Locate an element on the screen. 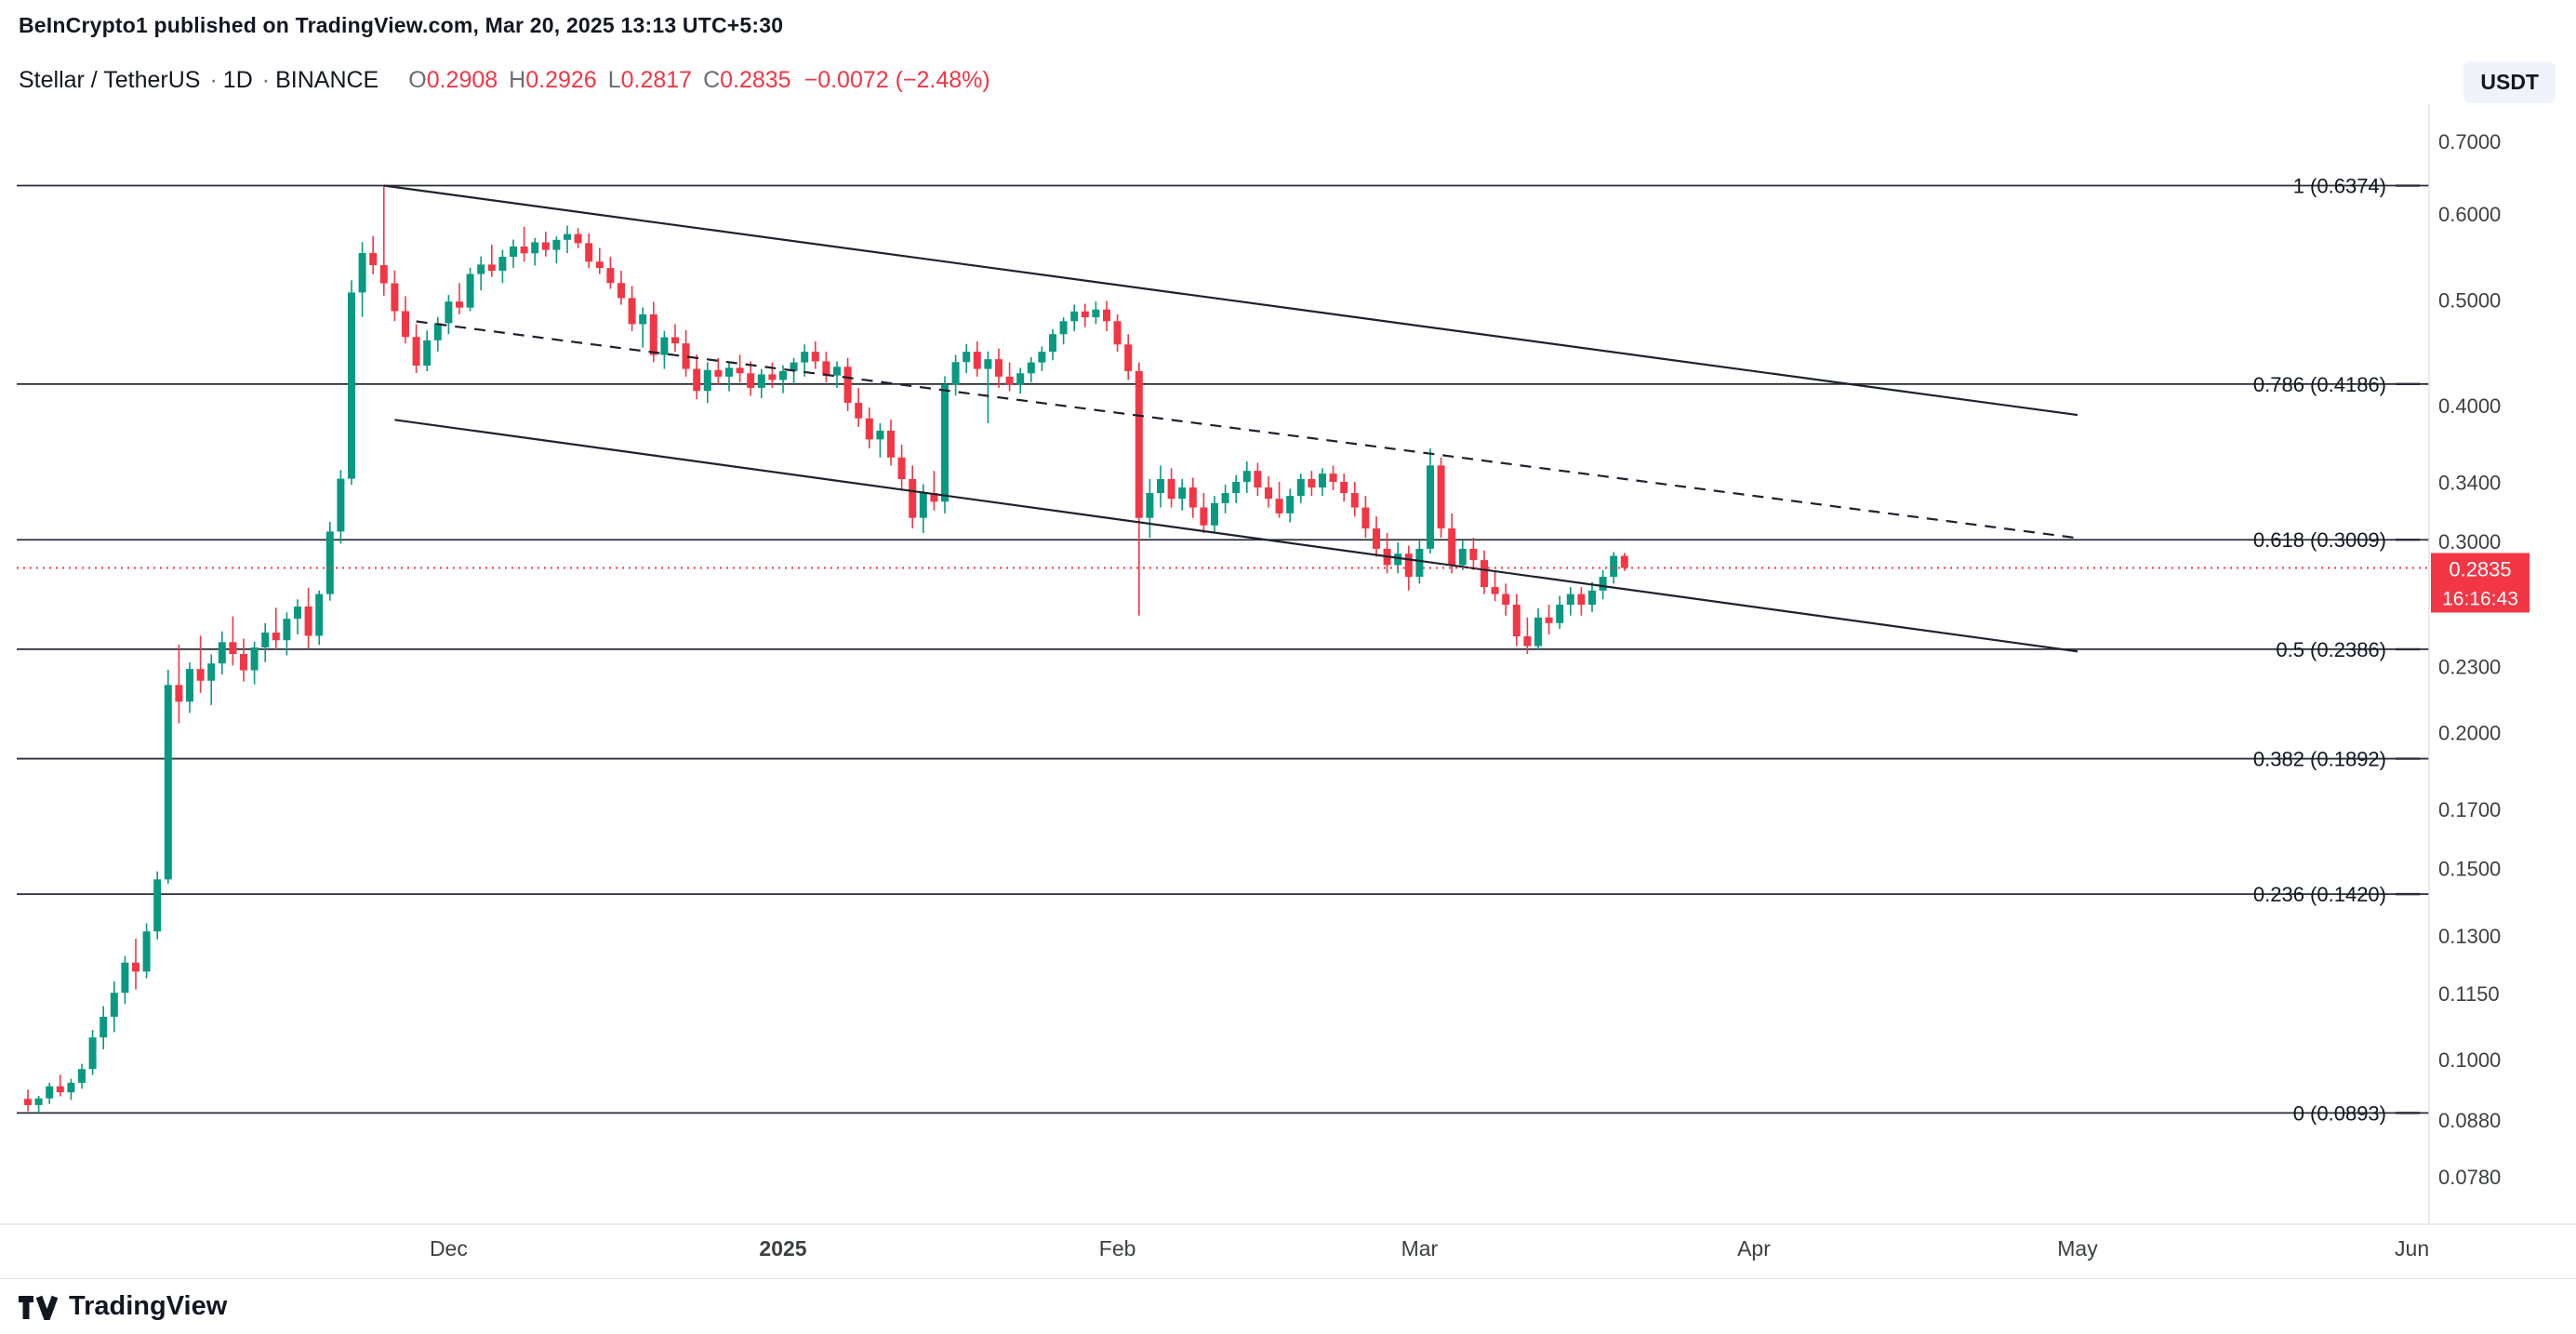 The height and width of the screenshot is (1334, 2576). time-axis: Dec 2025 Feb Mar Apr May Jun is located at coordinates (1429, 1248).